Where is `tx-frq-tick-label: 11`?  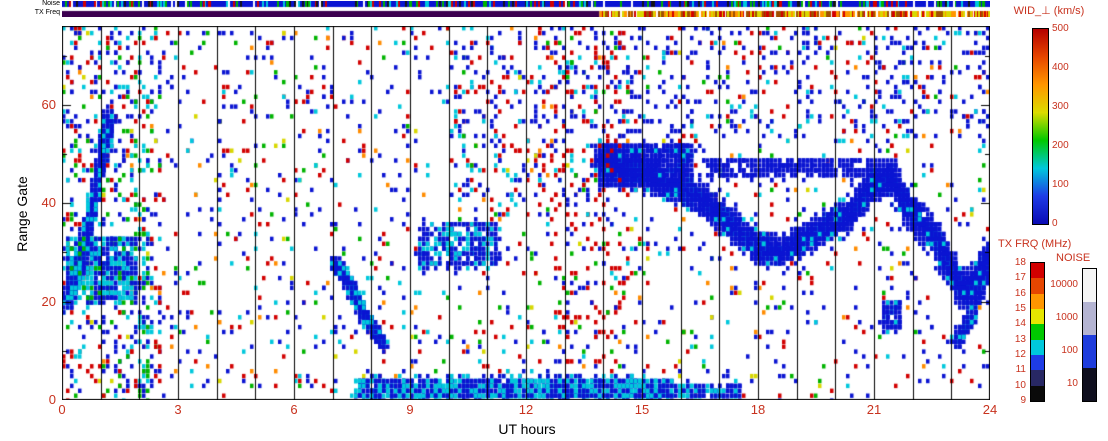
tx-frq-tick-label: 11 is located at coordinates (1020, 370).